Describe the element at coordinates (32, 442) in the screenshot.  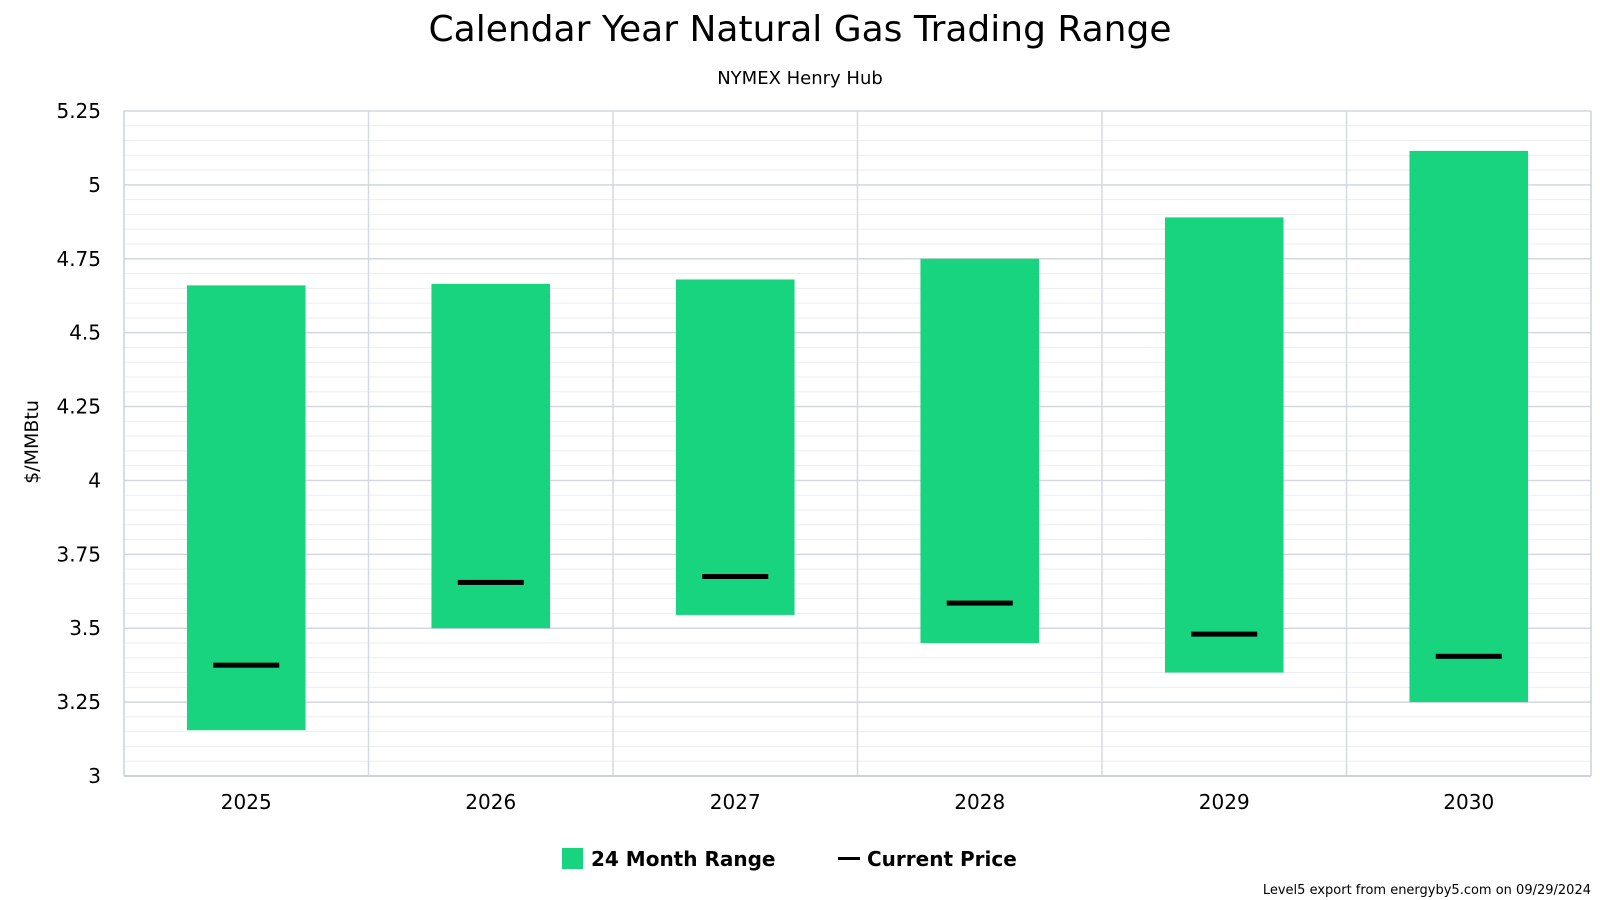
I see `y-axis-label: $/MMBtu` at that location.